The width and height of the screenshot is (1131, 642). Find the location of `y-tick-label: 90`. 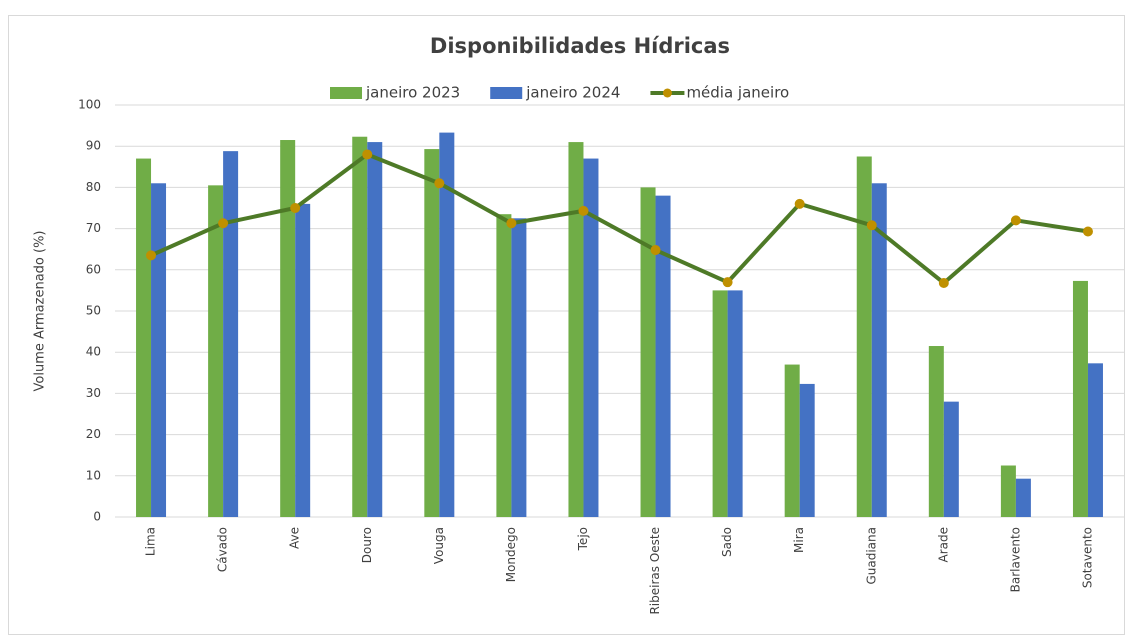

y-tick-label: 90 is located at coordinates (93, 146).